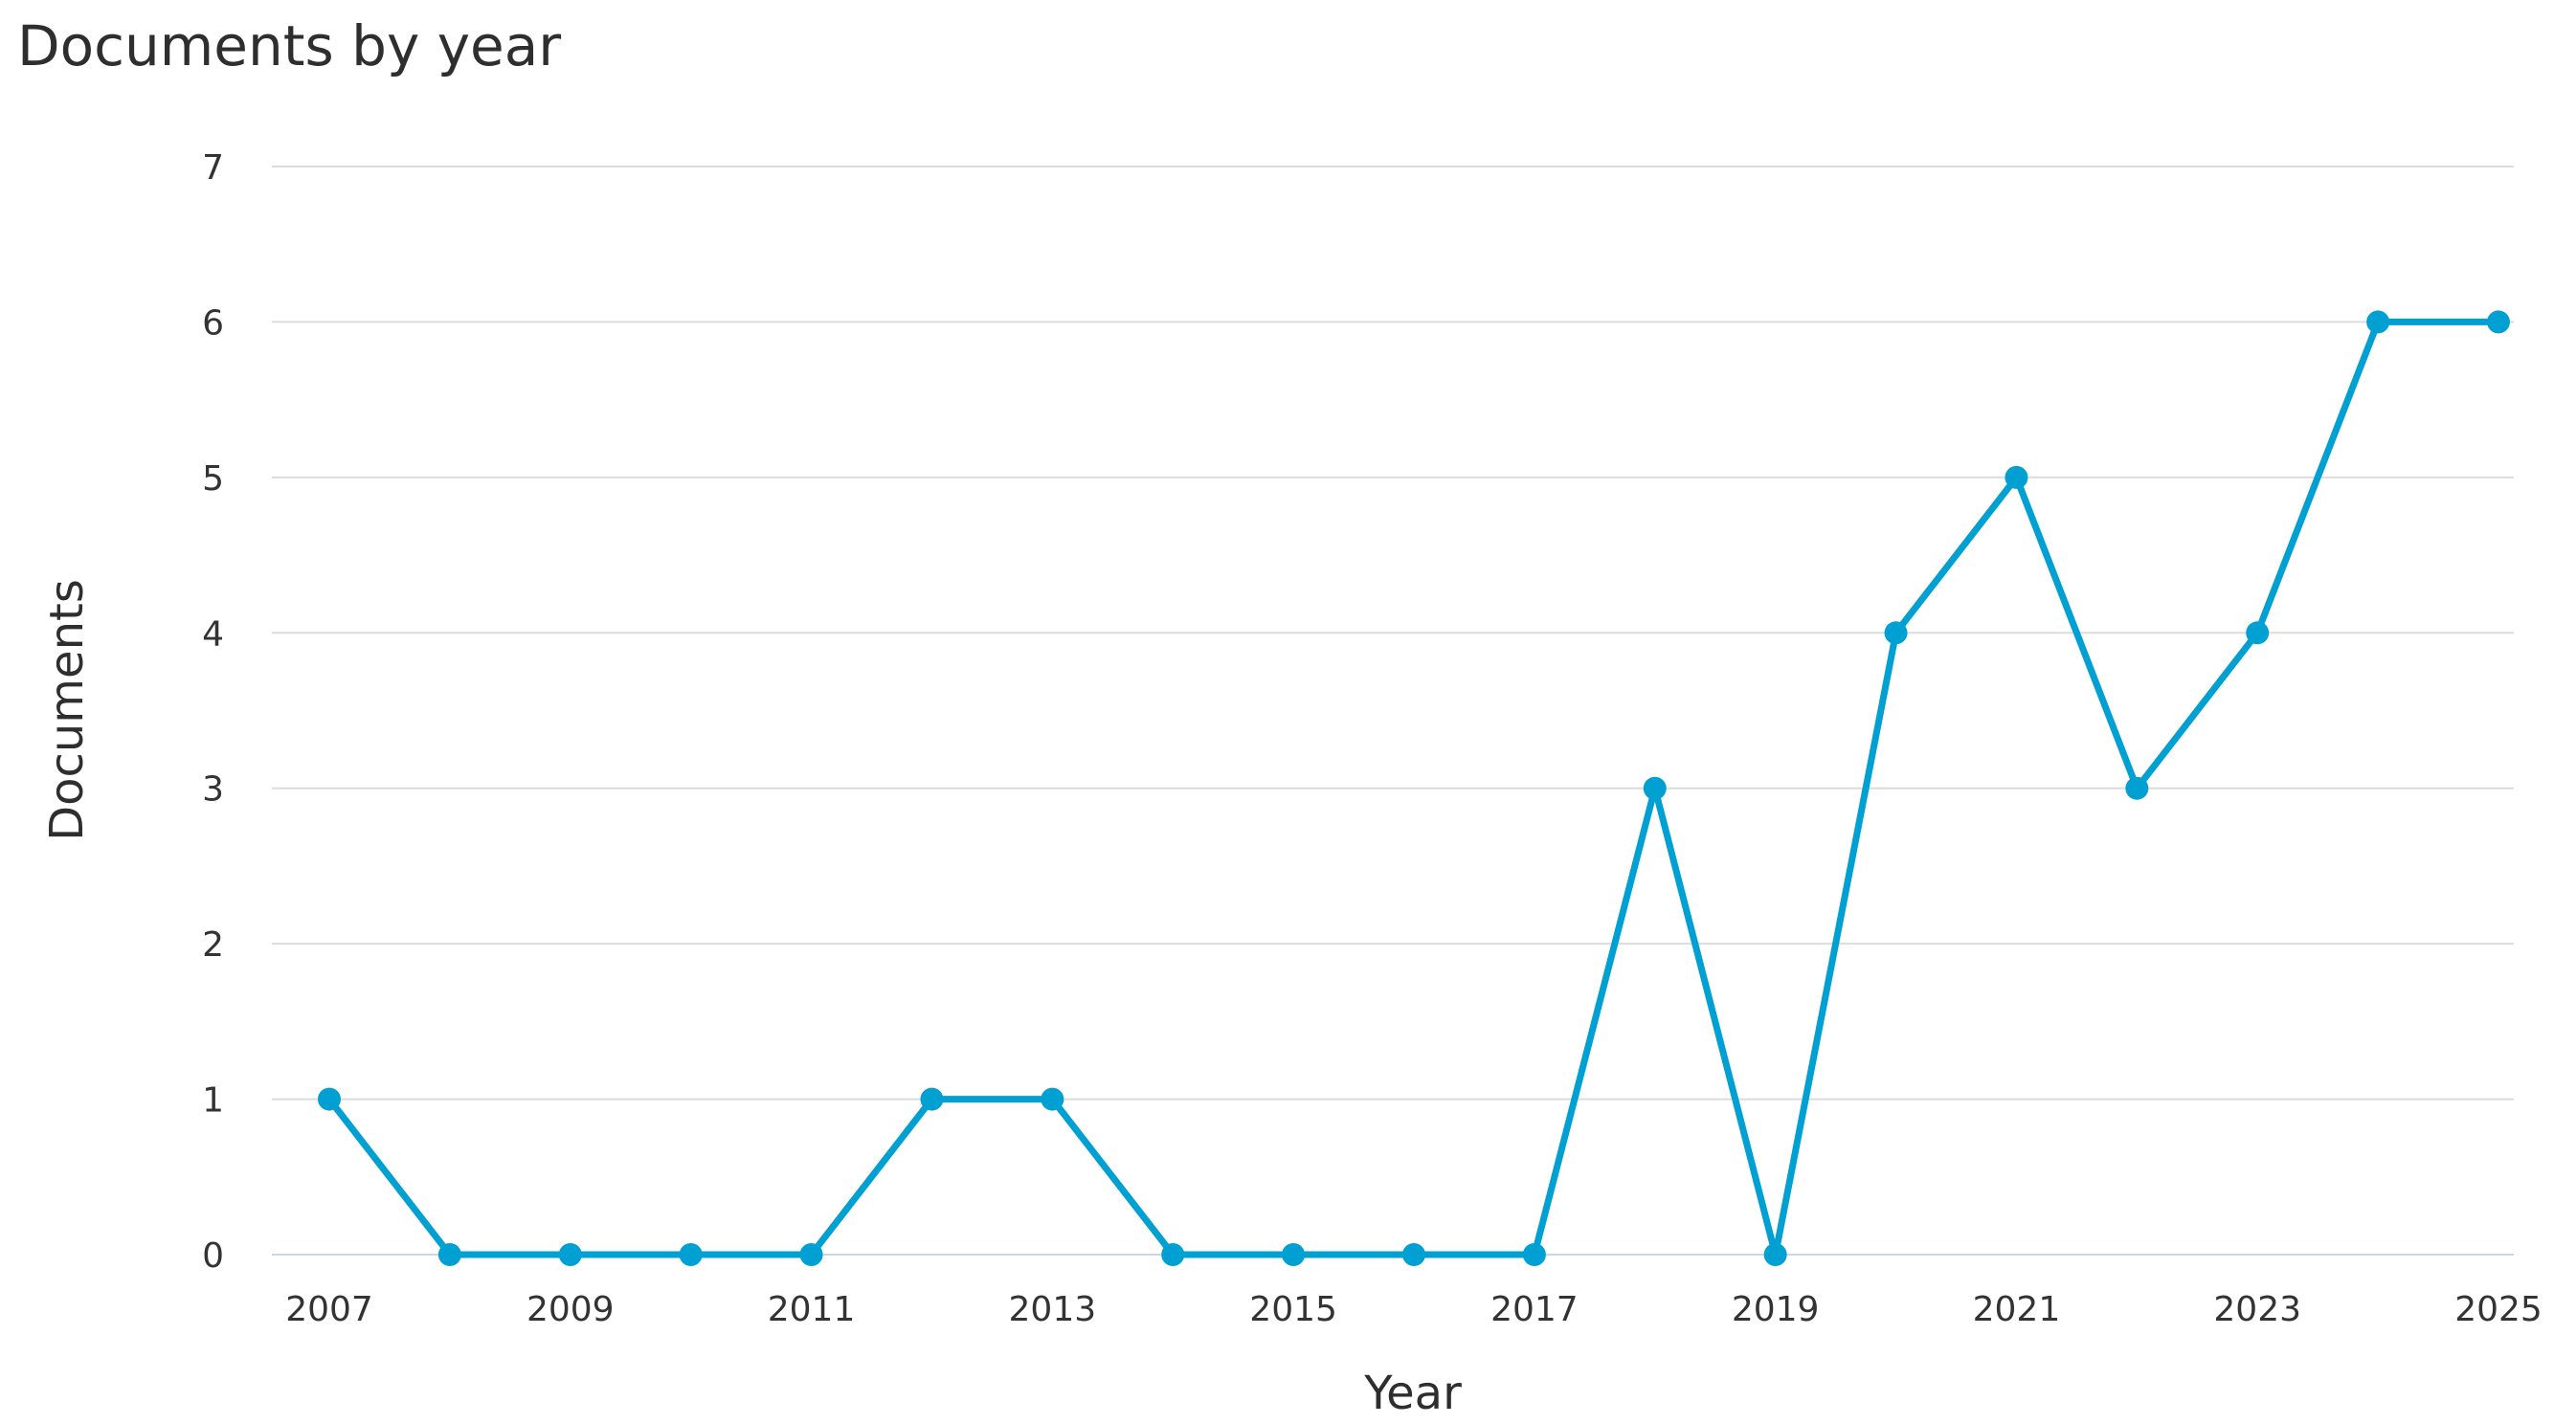 The height and width of the screenshot is (1424, 2576). What do you see at coordinates (213, 790) in the screenshot?
I see `y-tick-label: 3` at bounding box center [213, 790].